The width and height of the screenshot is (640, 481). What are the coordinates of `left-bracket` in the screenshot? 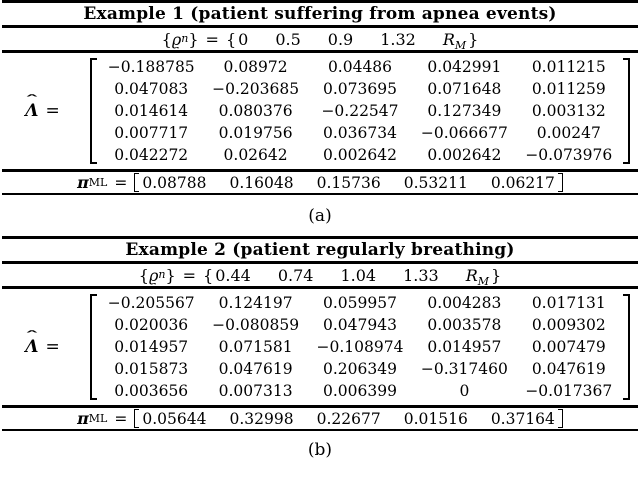 It's located at (93, 111).